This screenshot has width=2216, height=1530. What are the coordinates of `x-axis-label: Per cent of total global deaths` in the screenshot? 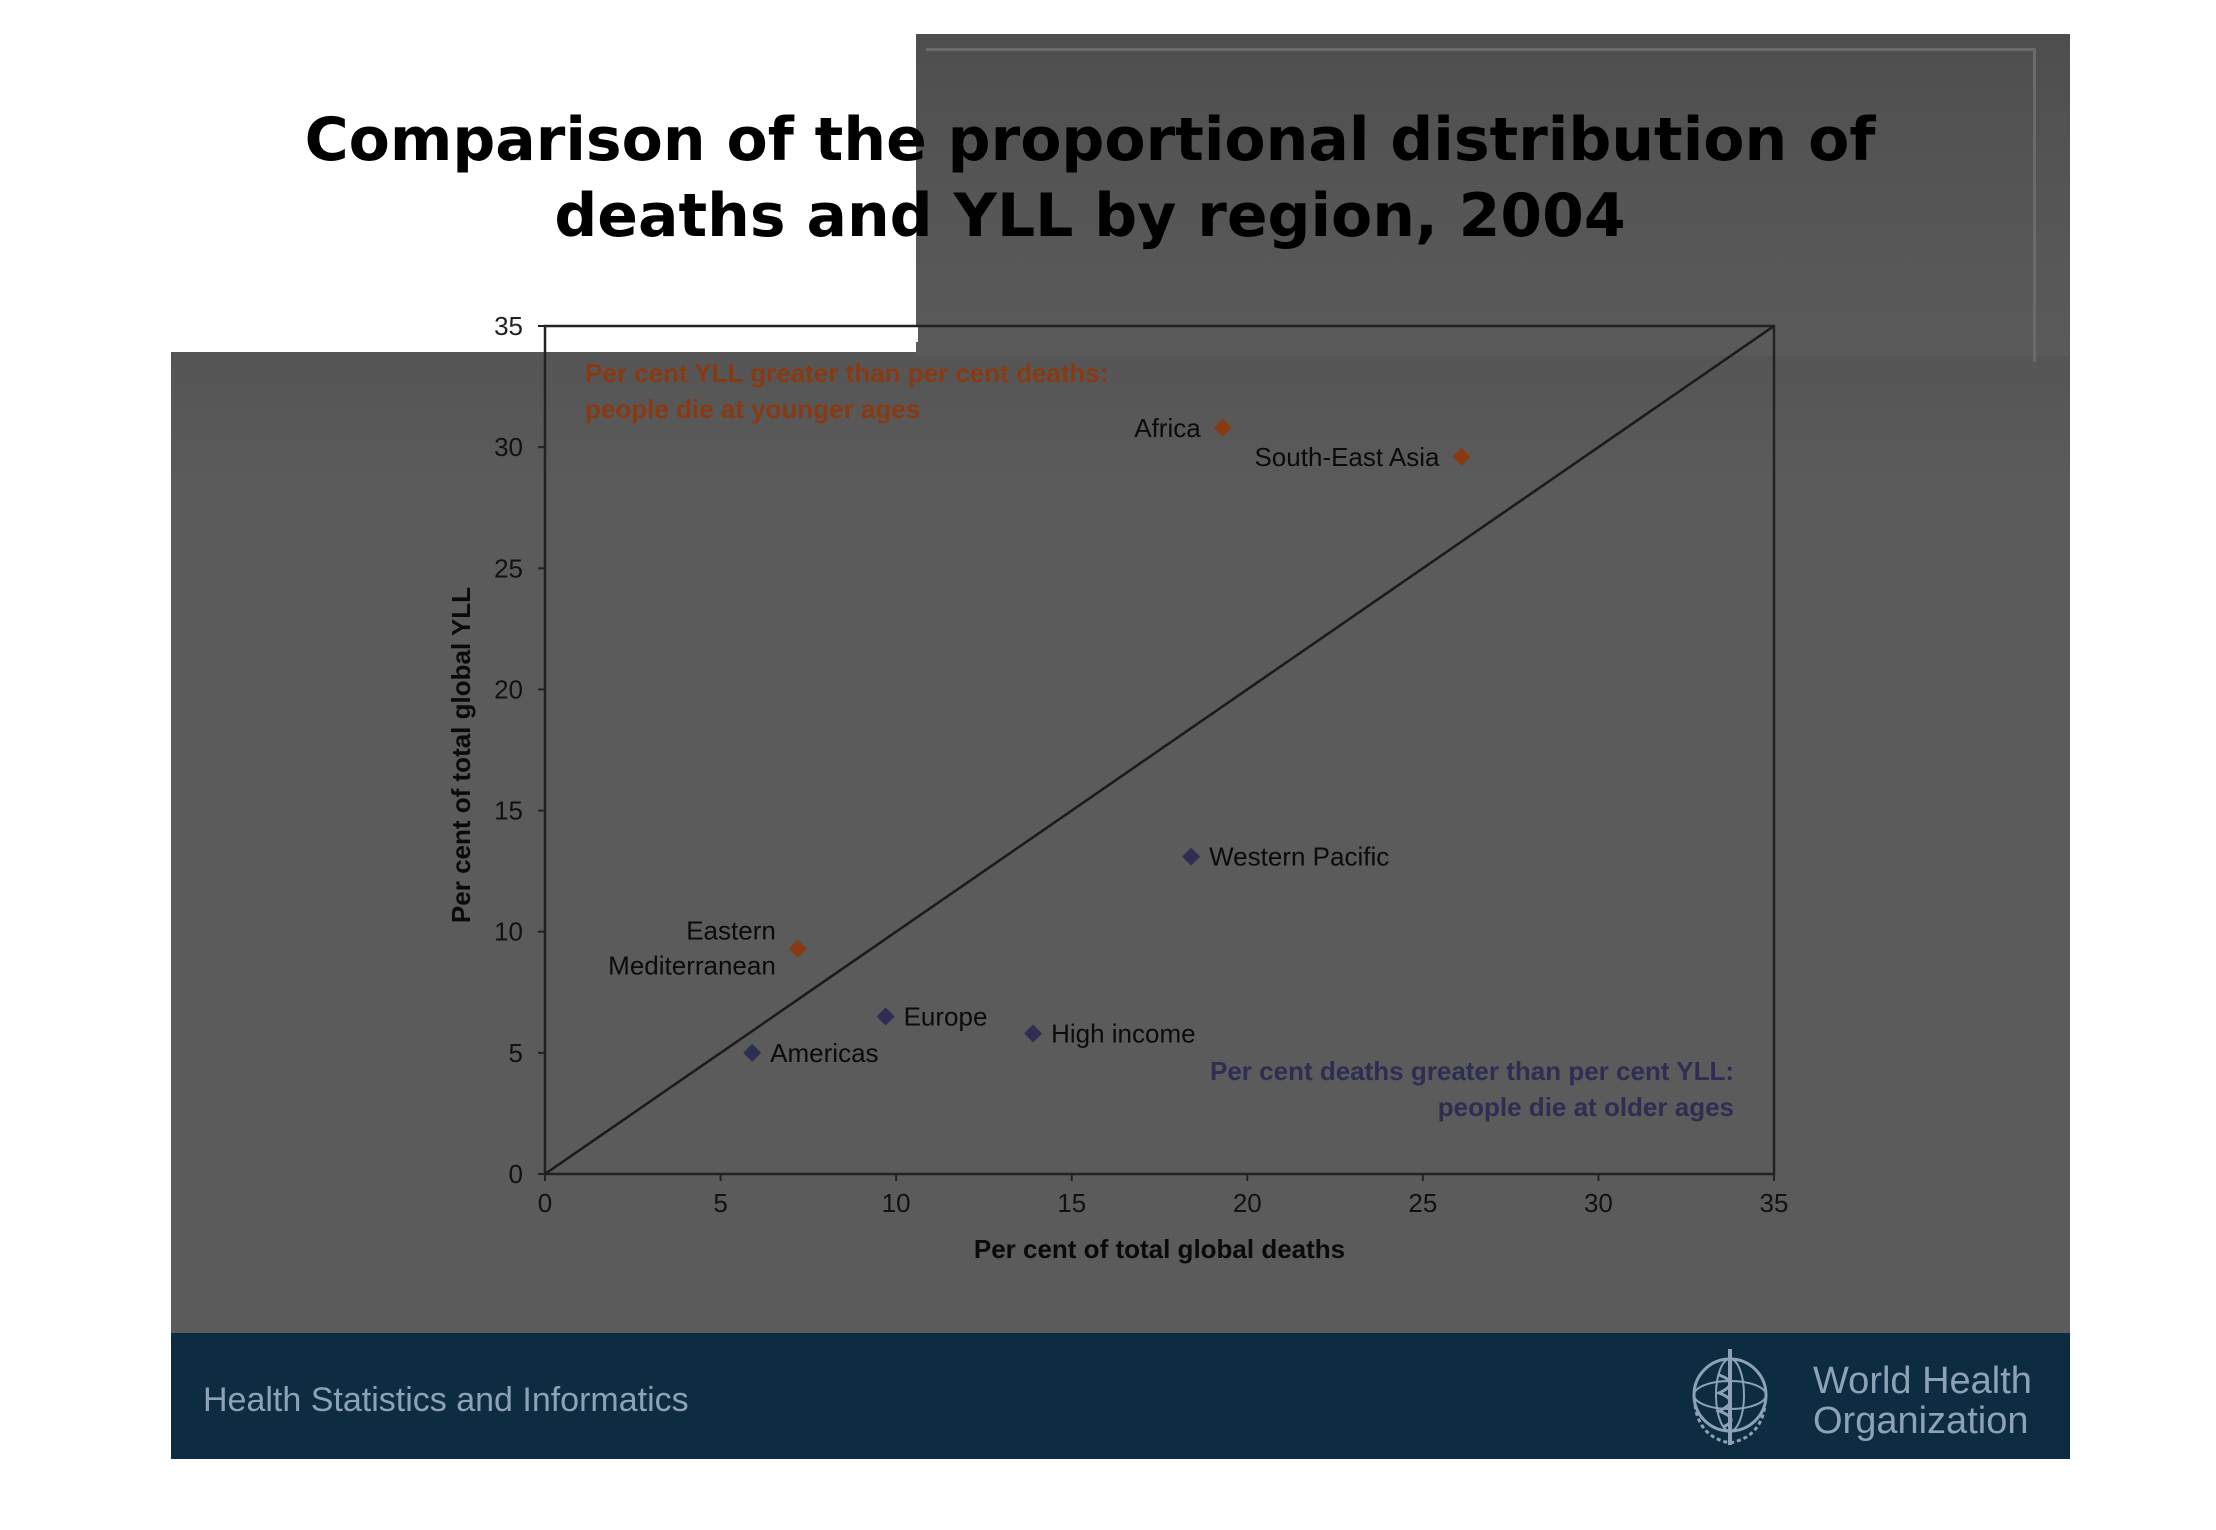 It's located at (1159, 1249).